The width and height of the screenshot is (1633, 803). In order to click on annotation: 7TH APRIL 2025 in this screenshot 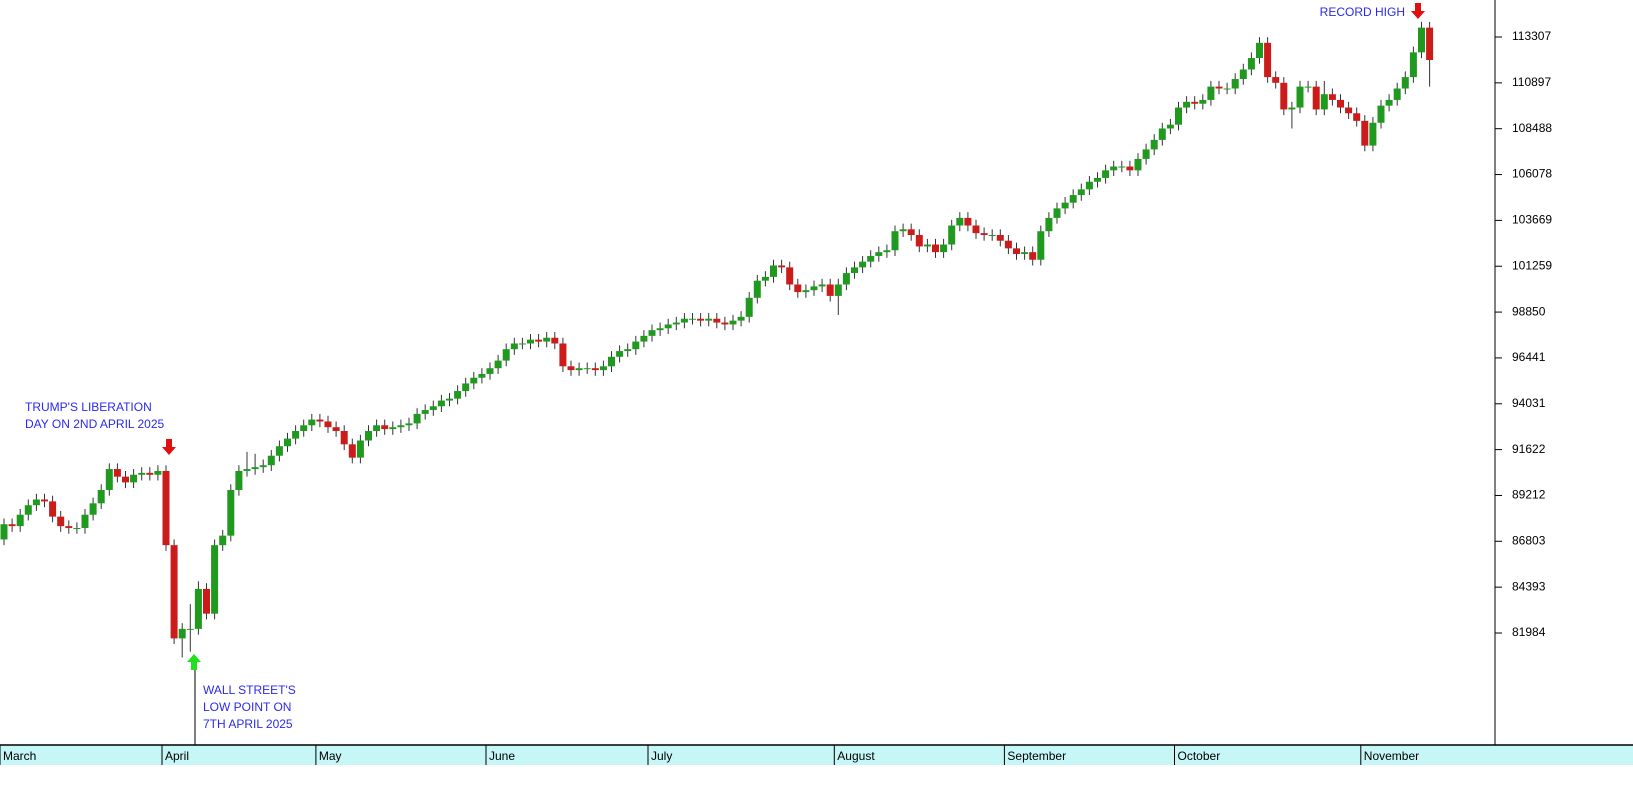, I will do `click(248, 724)`.